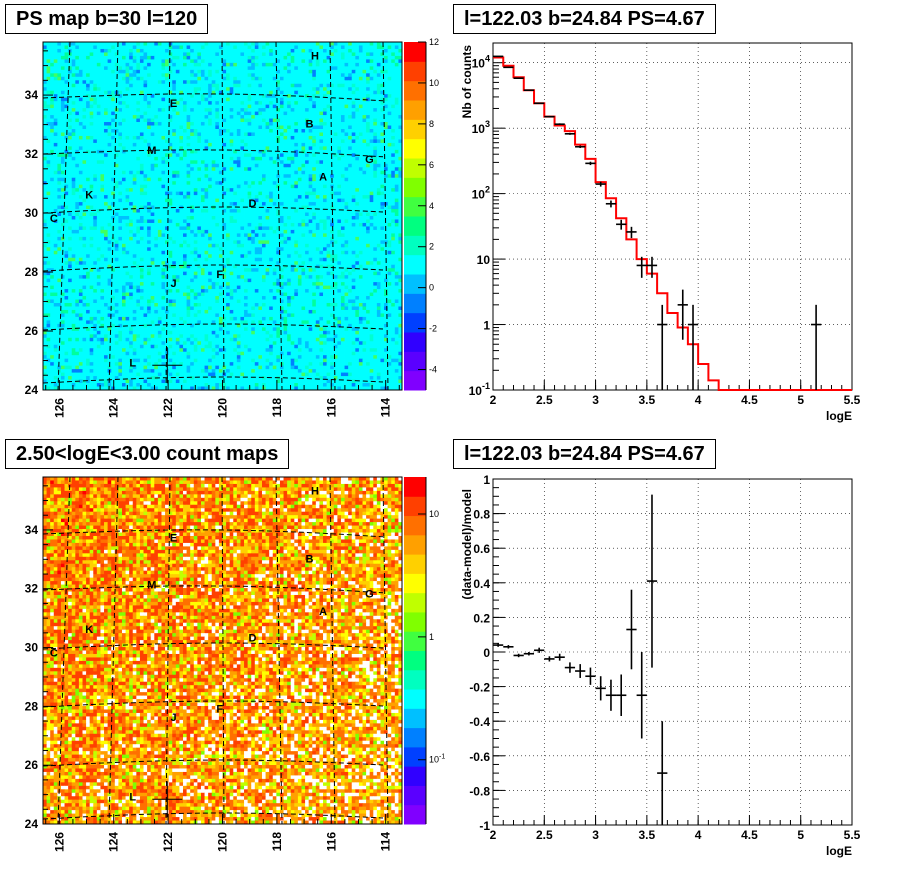 The width and height of the screenshot is (898, 871). Describe the element at coordinates (147, 454) in the screenshot. I see `count-map-title: 2.50<logE<3.00 count maps` at that location.